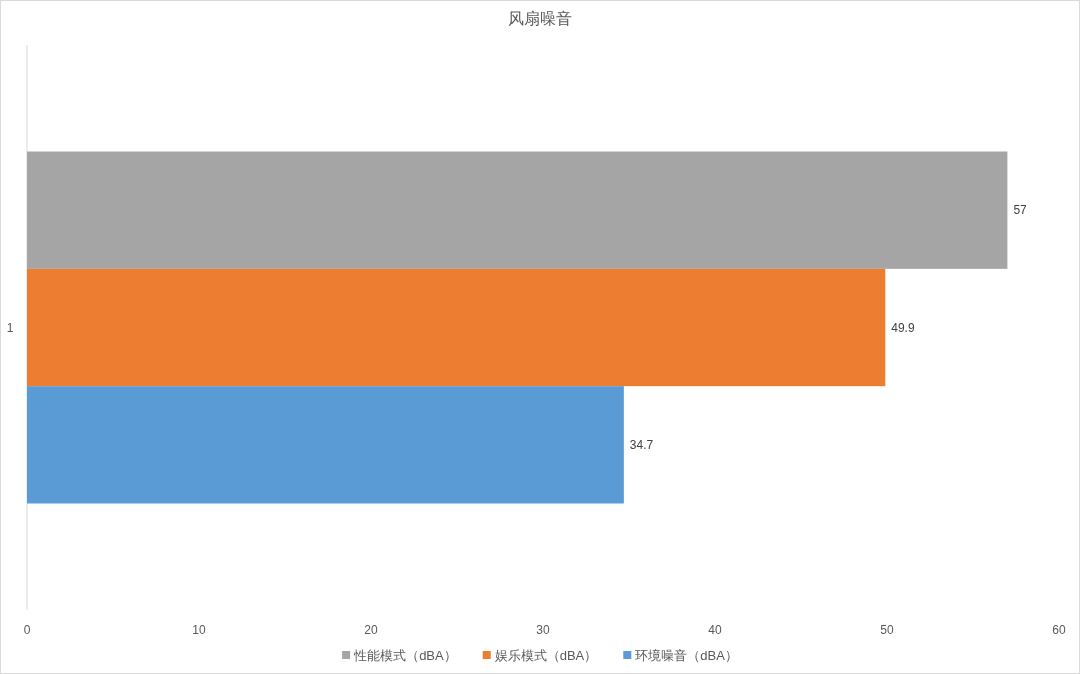 The width and height of the screenshot is (1080, 674). Describe the element at coordinates (903, 327) in the screenshot. I see `data-label: 49.9` at that location.